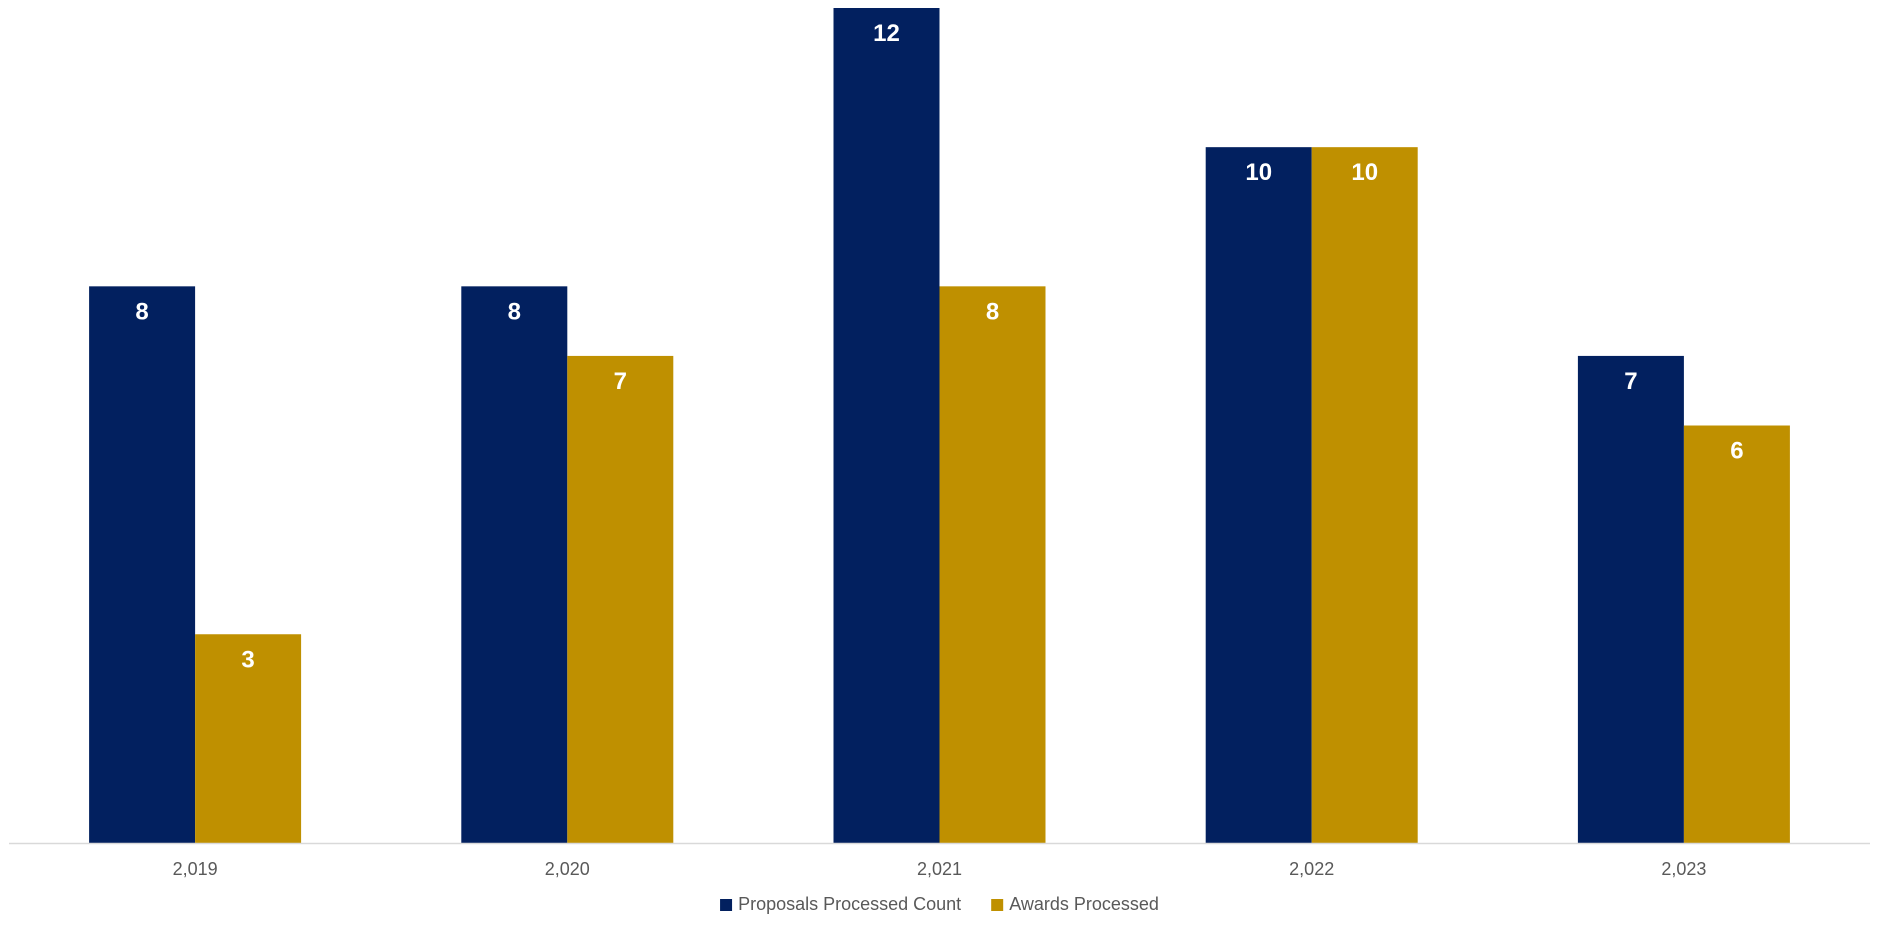 Image resolution: width=1879 pixels, height=928 pixels. Describe the element at coordinates (992, 311) in the screenshot. I see `data-label-awards-2: 8` at that location.